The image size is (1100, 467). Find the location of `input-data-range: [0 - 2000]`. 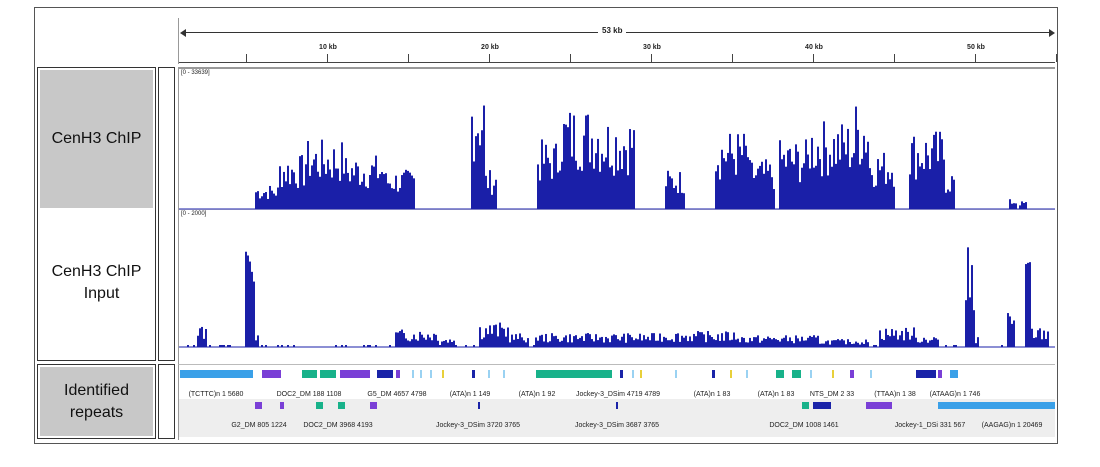

input-data-range: [0 - 2000] is located at coordinates (194, 214).